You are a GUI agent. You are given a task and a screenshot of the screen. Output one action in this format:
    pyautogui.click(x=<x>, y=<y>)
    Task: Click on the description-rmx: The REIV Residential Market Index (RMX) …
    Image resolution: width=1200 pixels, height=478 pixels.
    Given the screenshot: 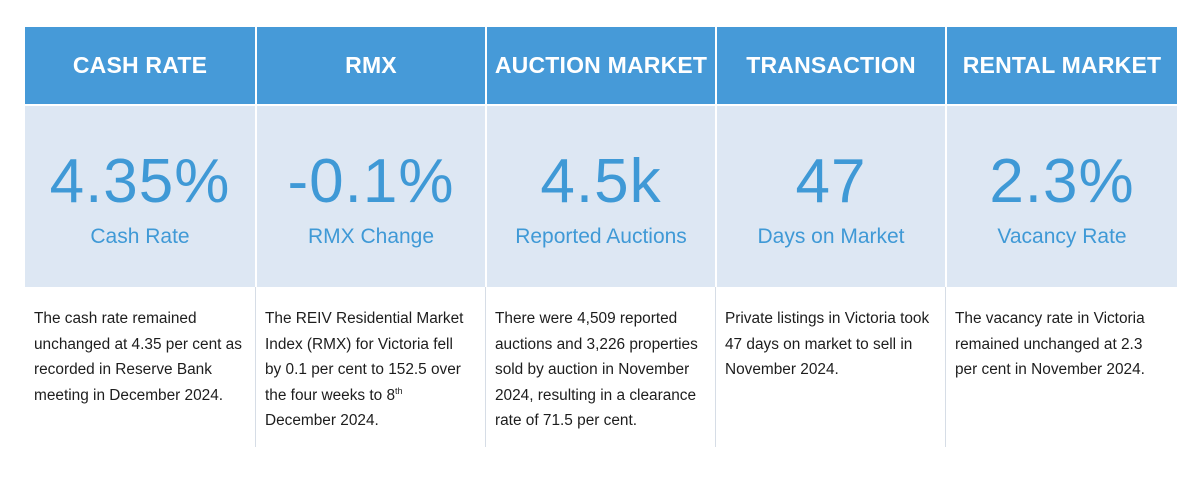 What is the action you would take?
    pyautogui.click(x=370, y=367)
    